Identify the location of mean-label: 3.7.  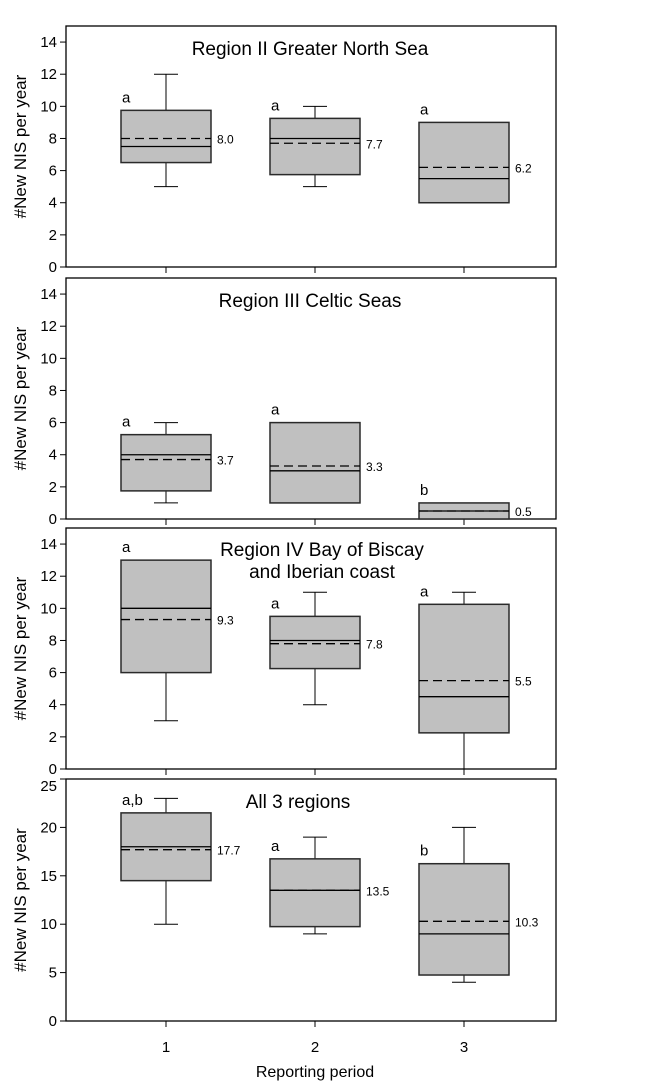
(225, 461).